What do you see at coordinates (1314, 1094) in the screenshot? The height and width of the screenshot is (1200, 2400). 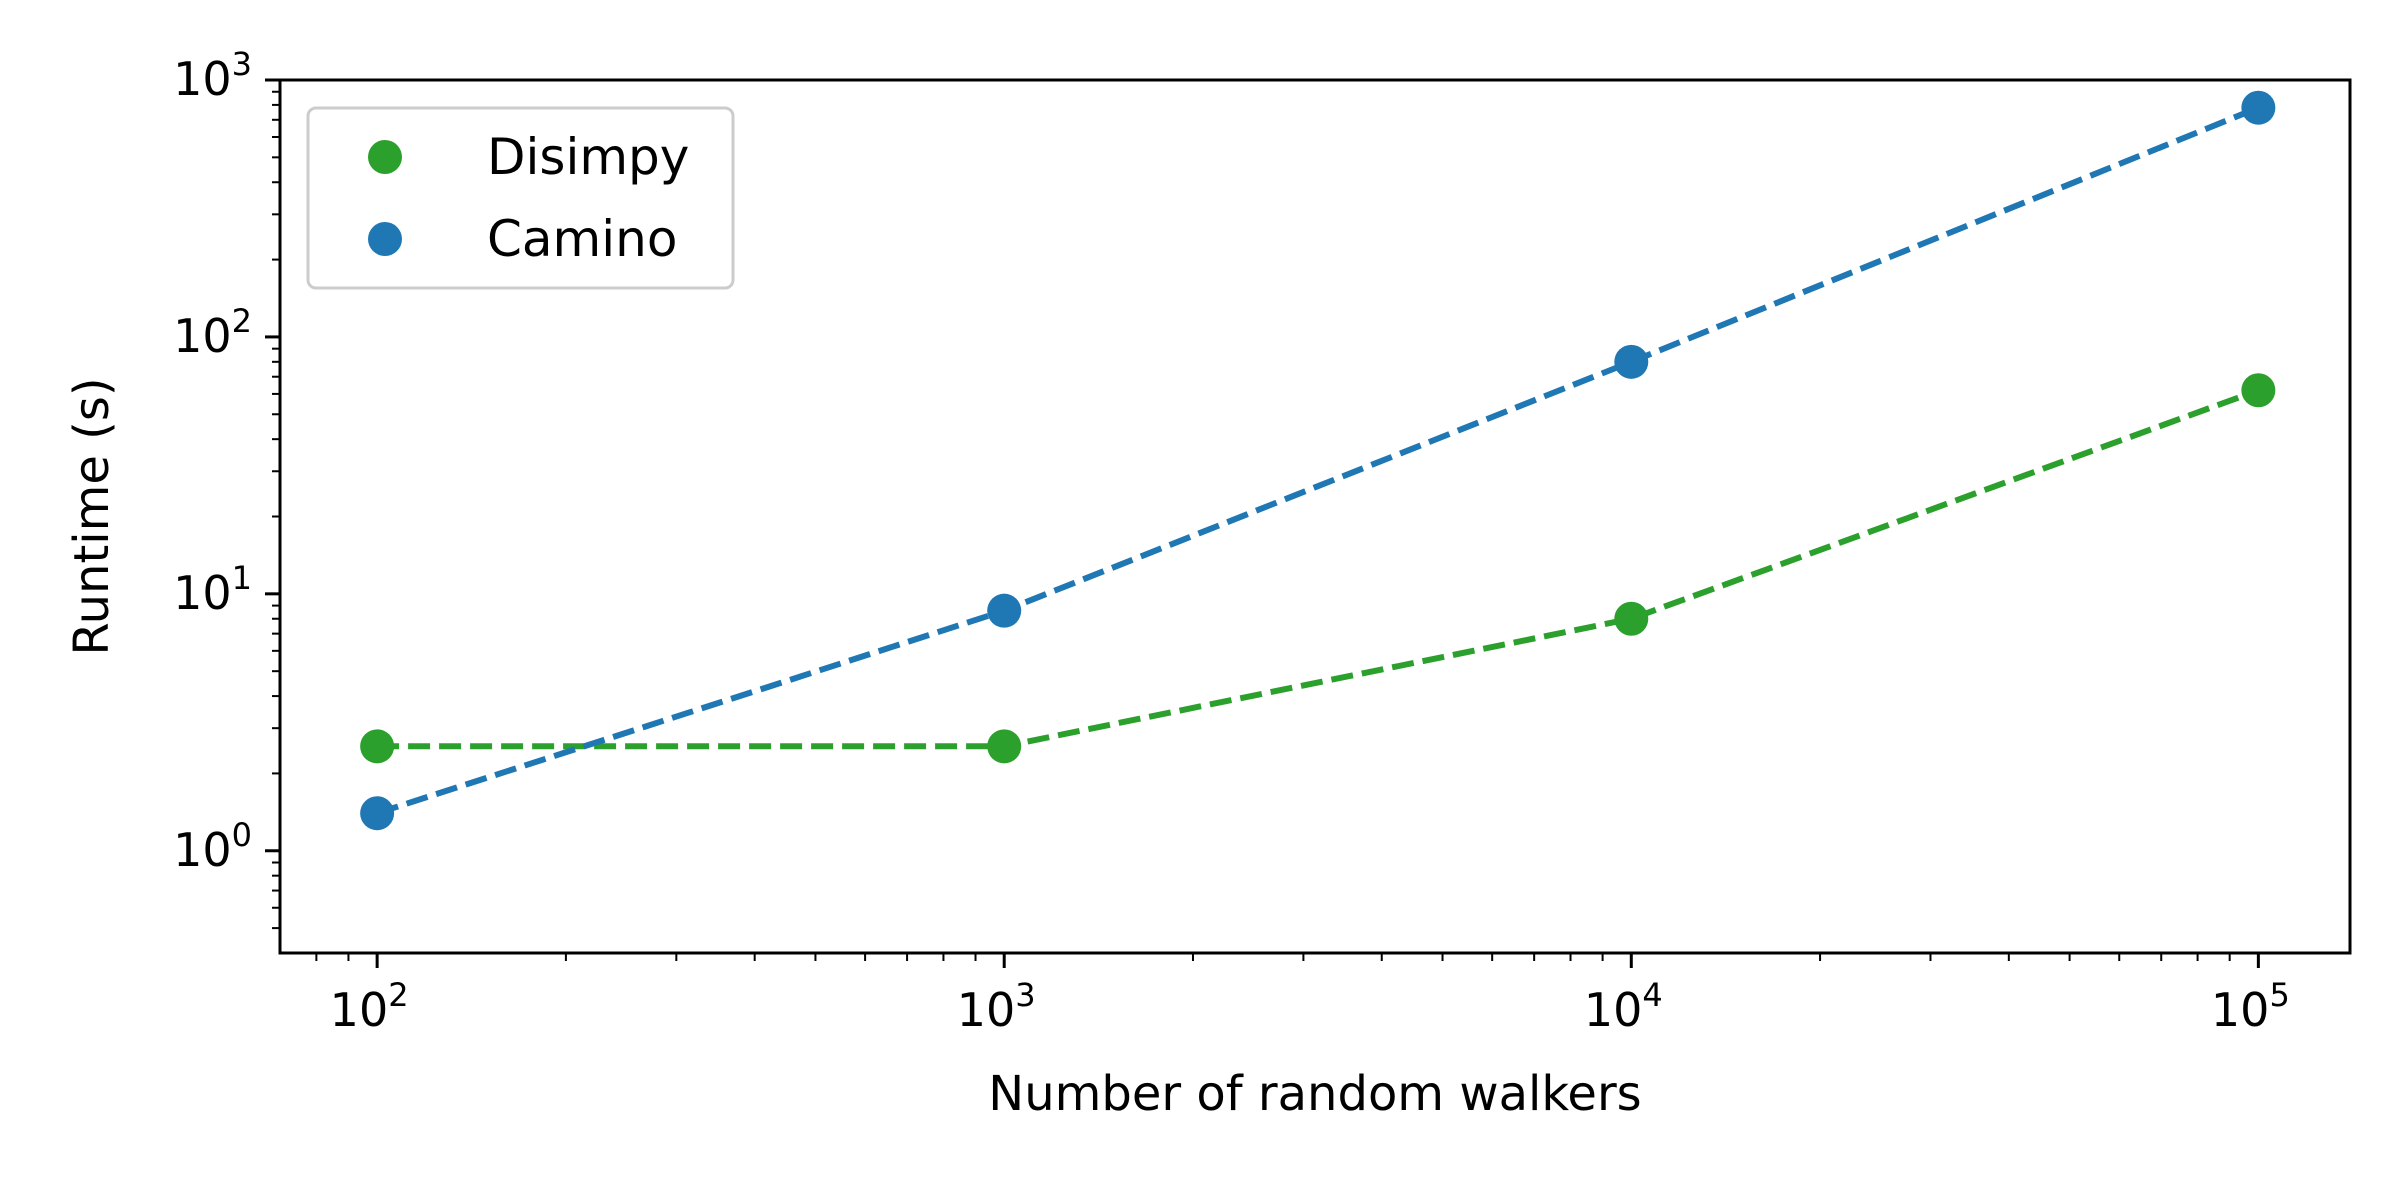 I see `x-axis-label: Number of random walkers` at bounding box center [1314, 1094].